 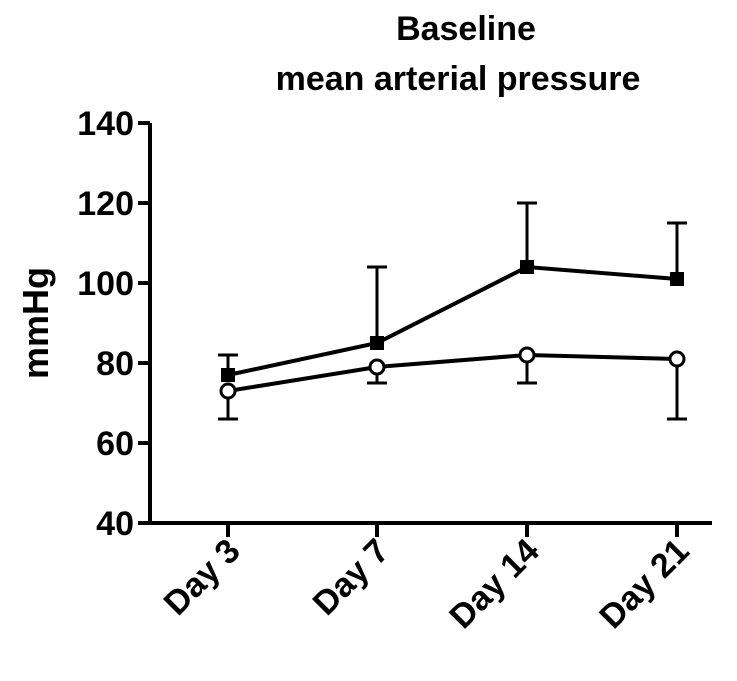 I want to click on chart-title-line-1: Baseline, so click(x=466, y=29).